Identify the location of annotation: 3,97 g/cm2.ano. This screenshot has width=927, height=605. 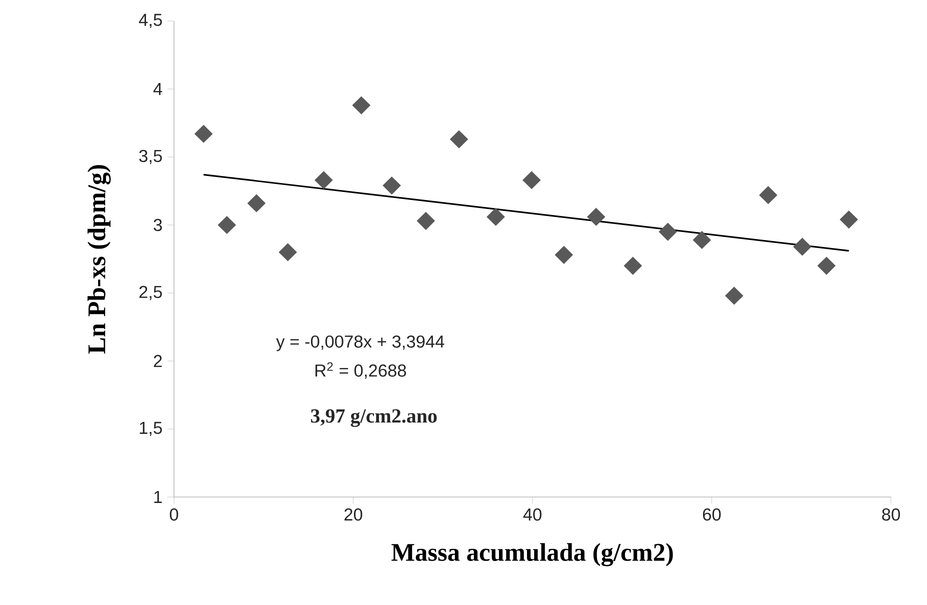
(374, 418).